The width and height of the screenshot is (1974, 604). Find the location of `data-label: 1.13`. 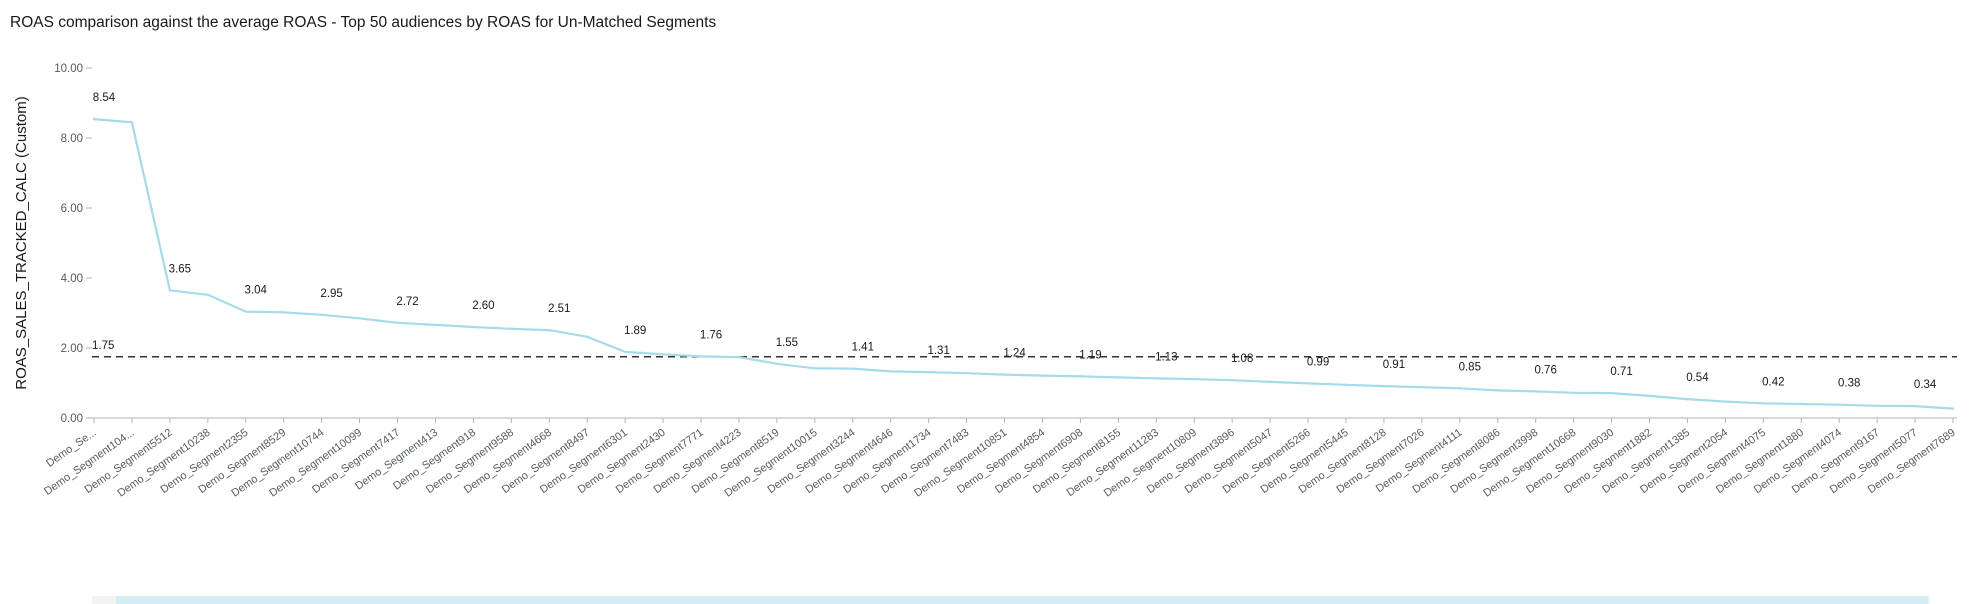

data-label: 1.13 is located at coordinates (1166, 357).